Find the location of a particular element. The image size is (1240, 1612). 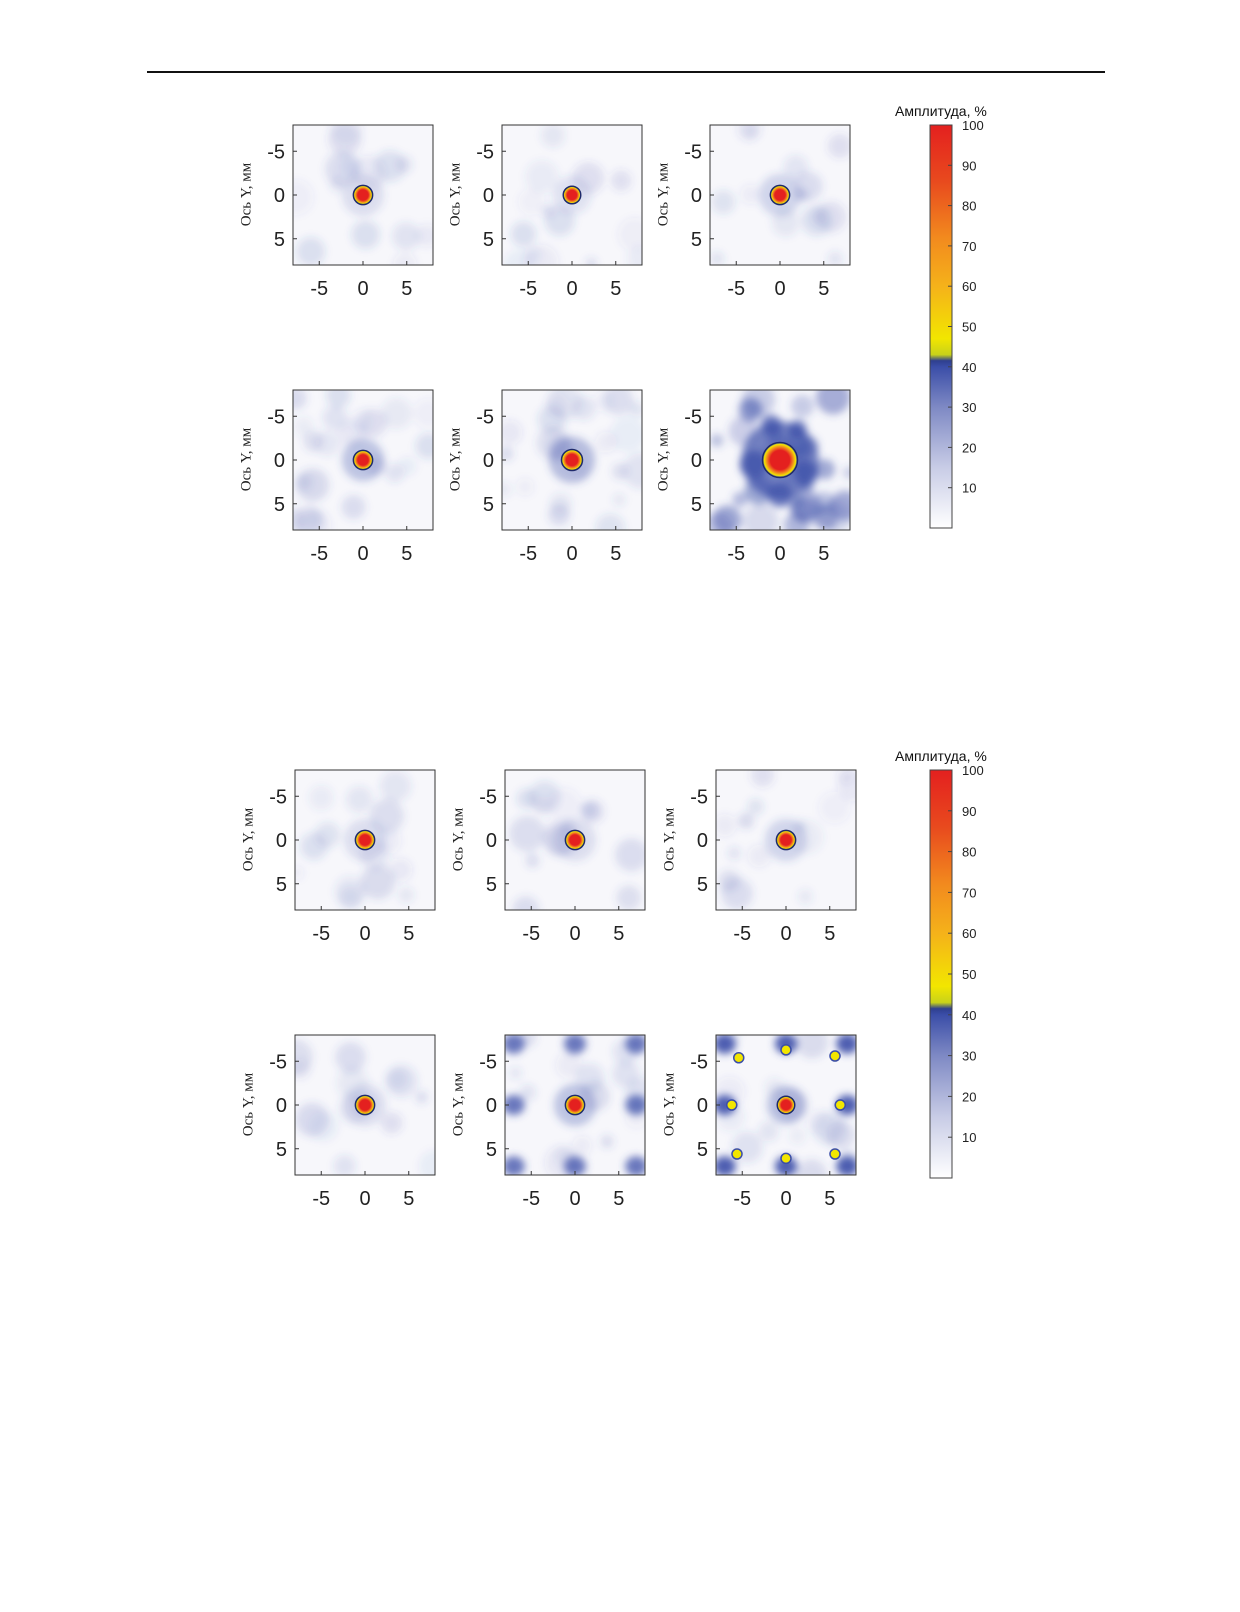

colorbar: Амплитуда, % 10 20 30 40 50 60 70 80 90 100 is located at coordinates (950, 319).